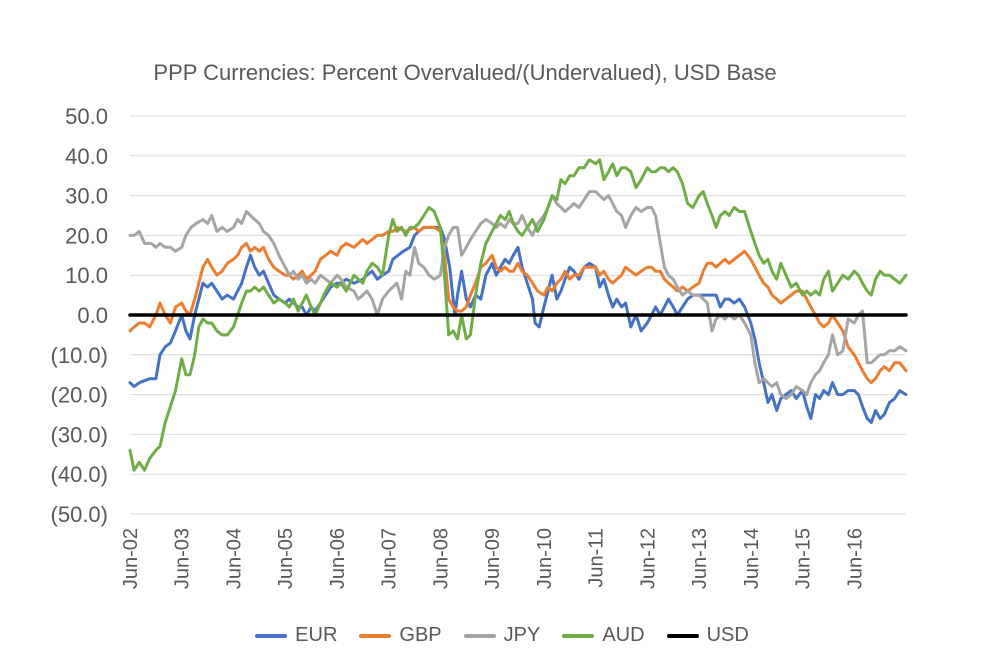  I want to click on x-tick-label: Jun-07, so click(390, 558).